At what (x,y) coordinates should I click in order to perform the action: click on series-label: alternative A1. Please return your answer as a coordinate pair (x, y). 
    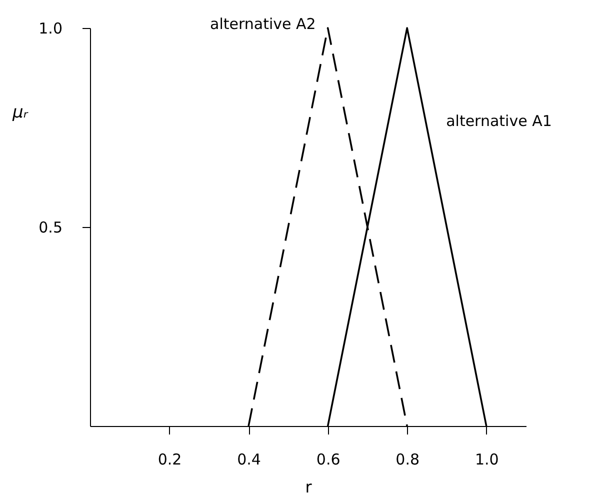
    Looking at the image, I should click on (499, 121).